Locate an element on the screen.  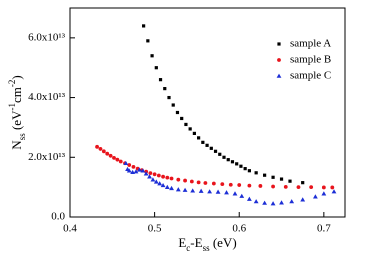
x-axis-title-part: E is located at coordinates (182, 242).